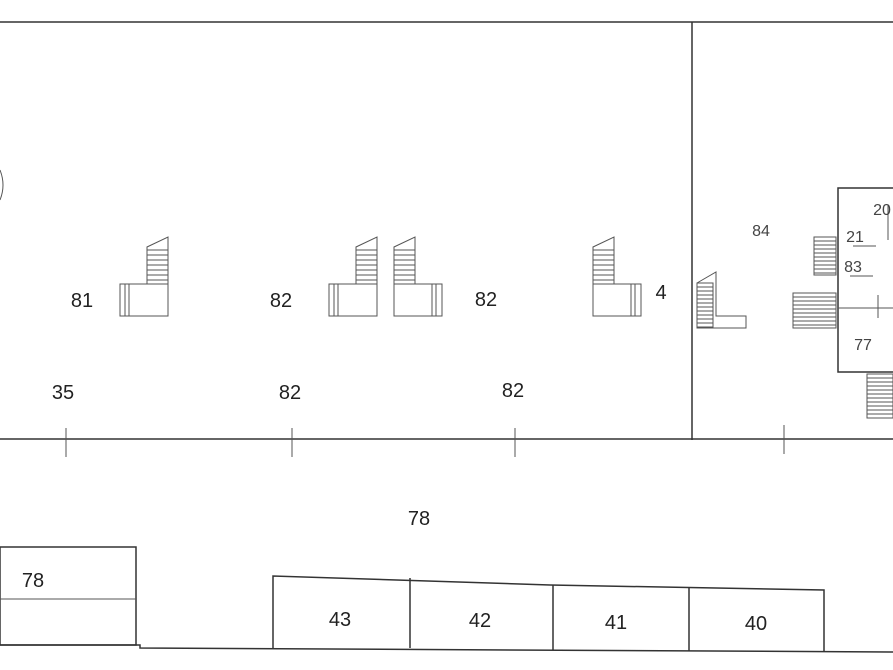  I want to click on room-21-label: 21, so click(855, 237).